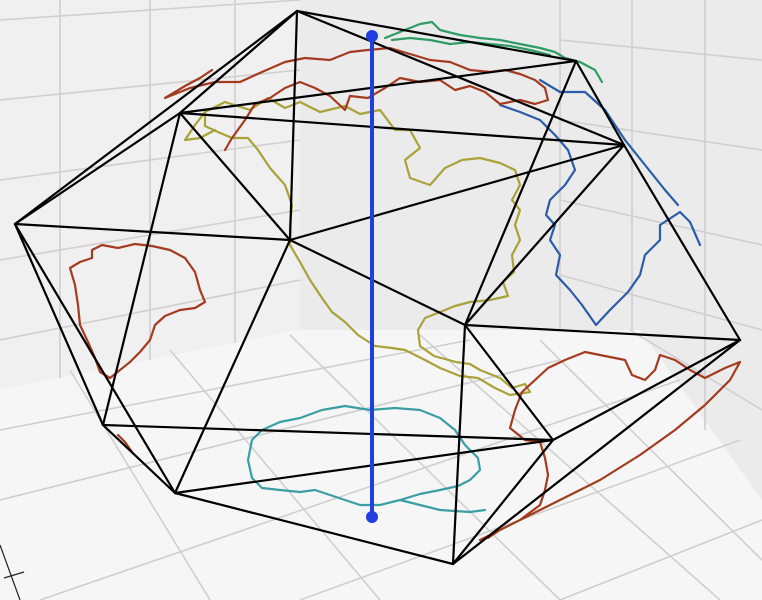 Image resolution: width=762 pixels, height=600 pixels. Describe the element at coordinates (137, 311) in the screenshot. I see `coastline-africa` at that location.